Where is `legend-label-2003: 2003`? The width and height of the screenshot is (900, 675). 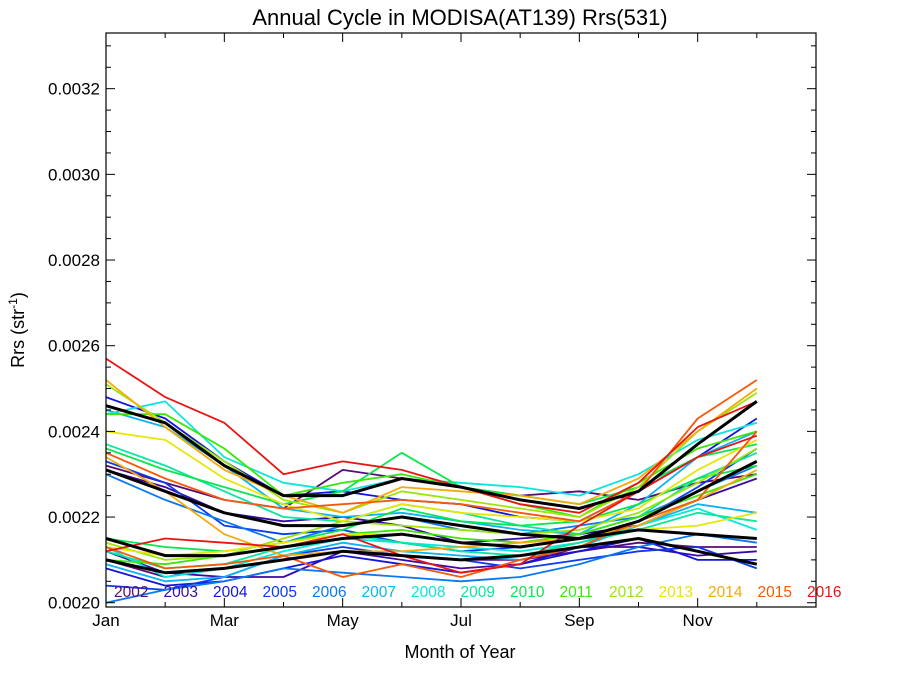
legend-label-2003: 2003 is located at coordinates (181, 592).